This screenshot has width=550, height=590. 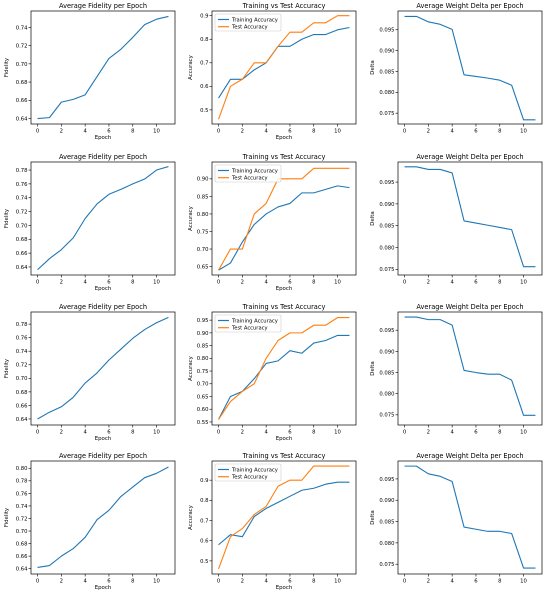 What do you see at coordinates (203, 321) in the screenshot?
I see `y-tick-label: 0.95` at bounding box center [203, 321].